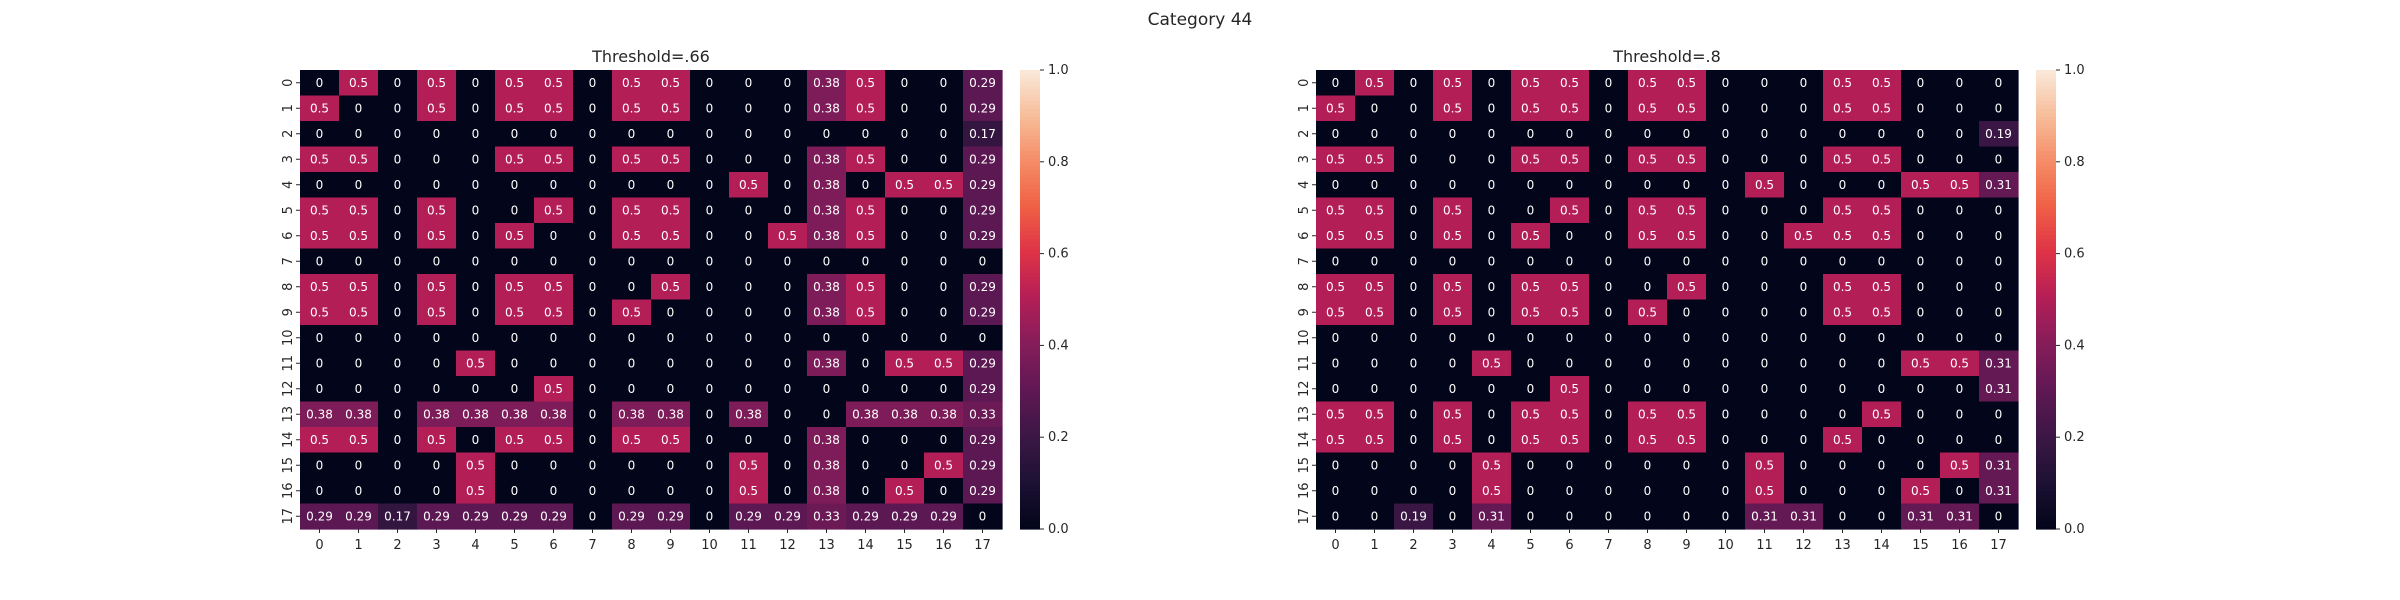 Image resolution: width=2400 pixels, height=600 pixels. What do you see at coordinates (650, 56) in the screenshot?
I see `panel-title: Threshold=.66` at bounding box center [650, 56].